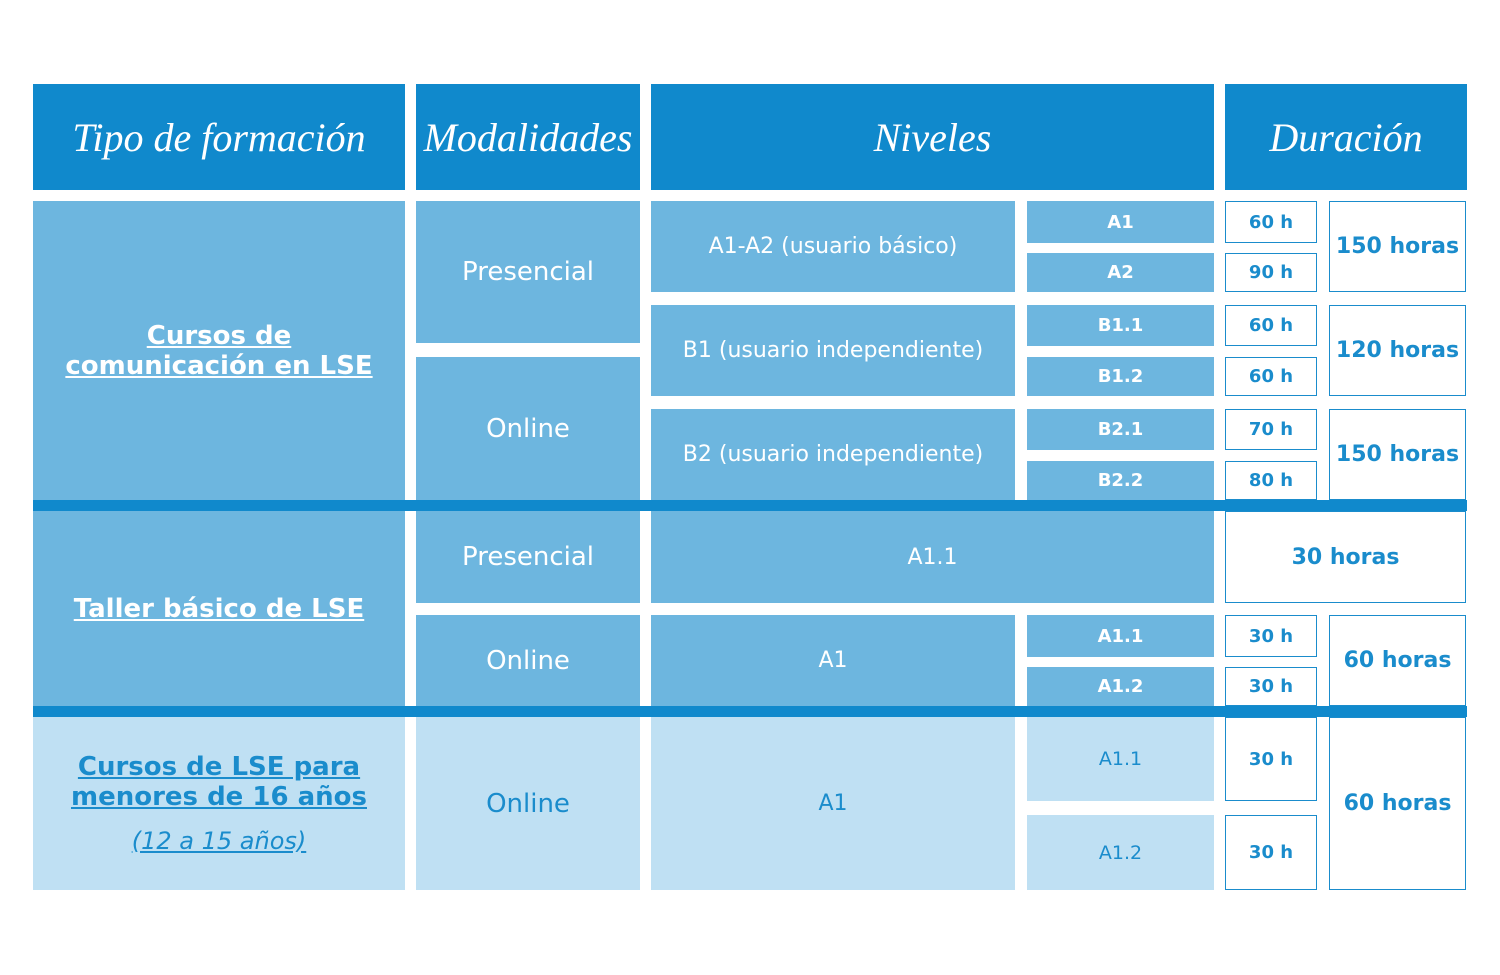 This screenshot has width=1500, height=975. Describe the element at coordinates (833, 350) in the screenshot. I see `level: B1 (usuario independiente)` at that location.